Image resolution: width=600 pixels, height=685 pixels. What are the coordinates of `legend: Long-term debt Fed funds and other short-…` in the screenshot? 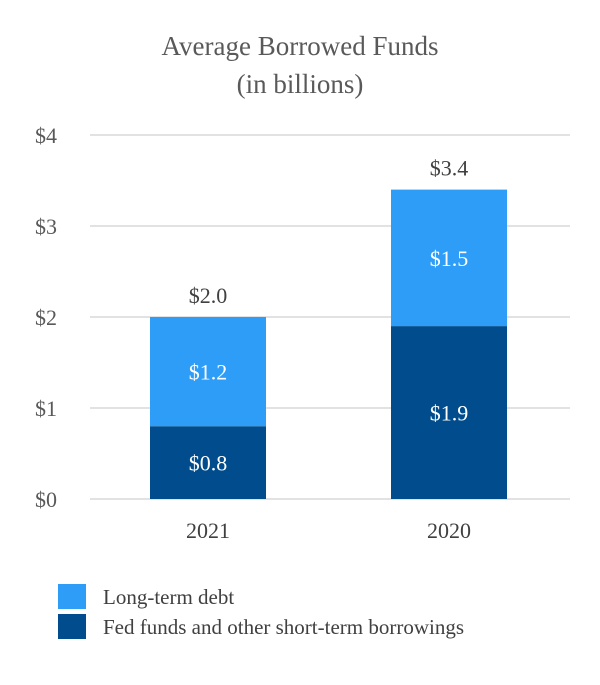 It's located at (261, 611).